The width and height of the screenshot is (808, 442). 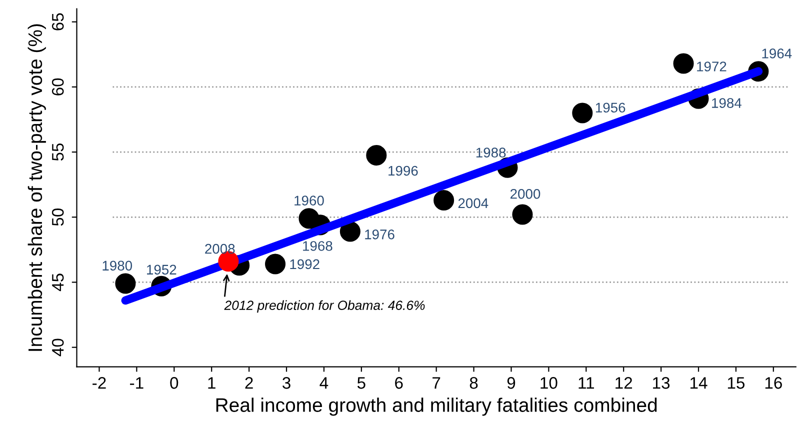 I want to click on x-tick-label: 6, so click(x=399, y=383).